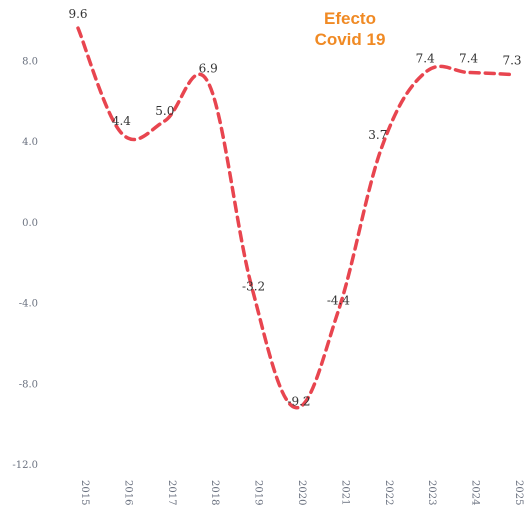  Describe the element at coordinates (350, 18) in the screenshot. I see `annotation-line-1: Efecto` at that location.